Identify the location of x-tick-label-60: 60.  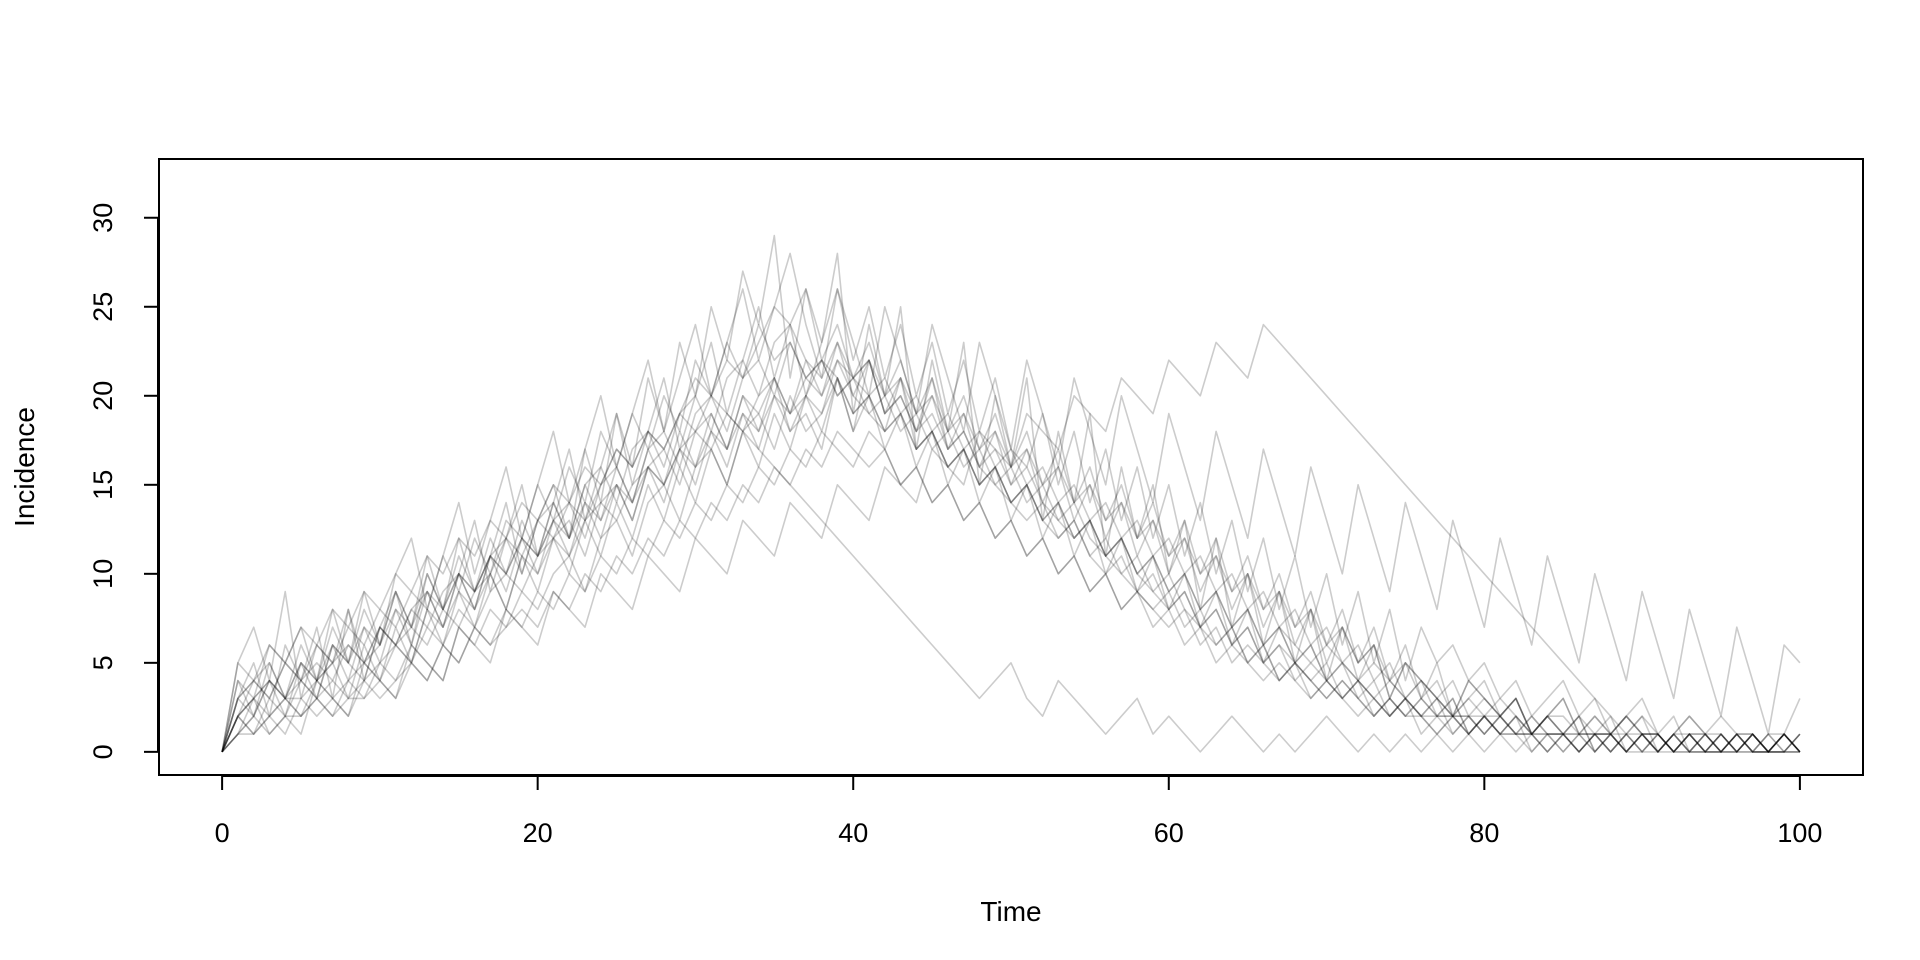
(1169, 833).